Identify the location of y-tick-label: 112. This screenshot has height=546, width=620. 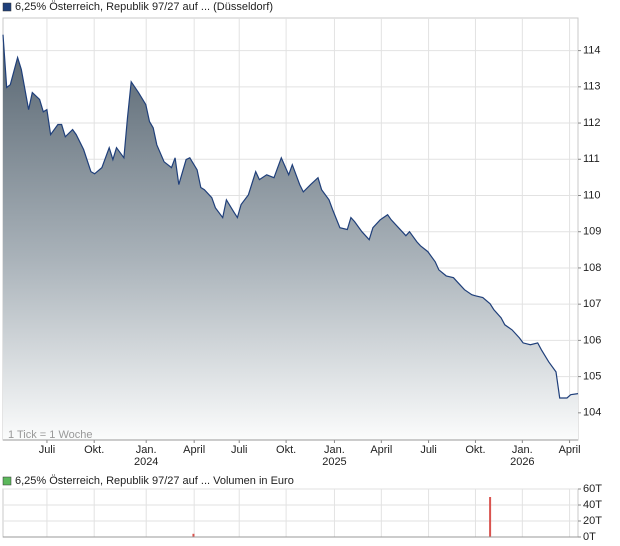
(592, 123).